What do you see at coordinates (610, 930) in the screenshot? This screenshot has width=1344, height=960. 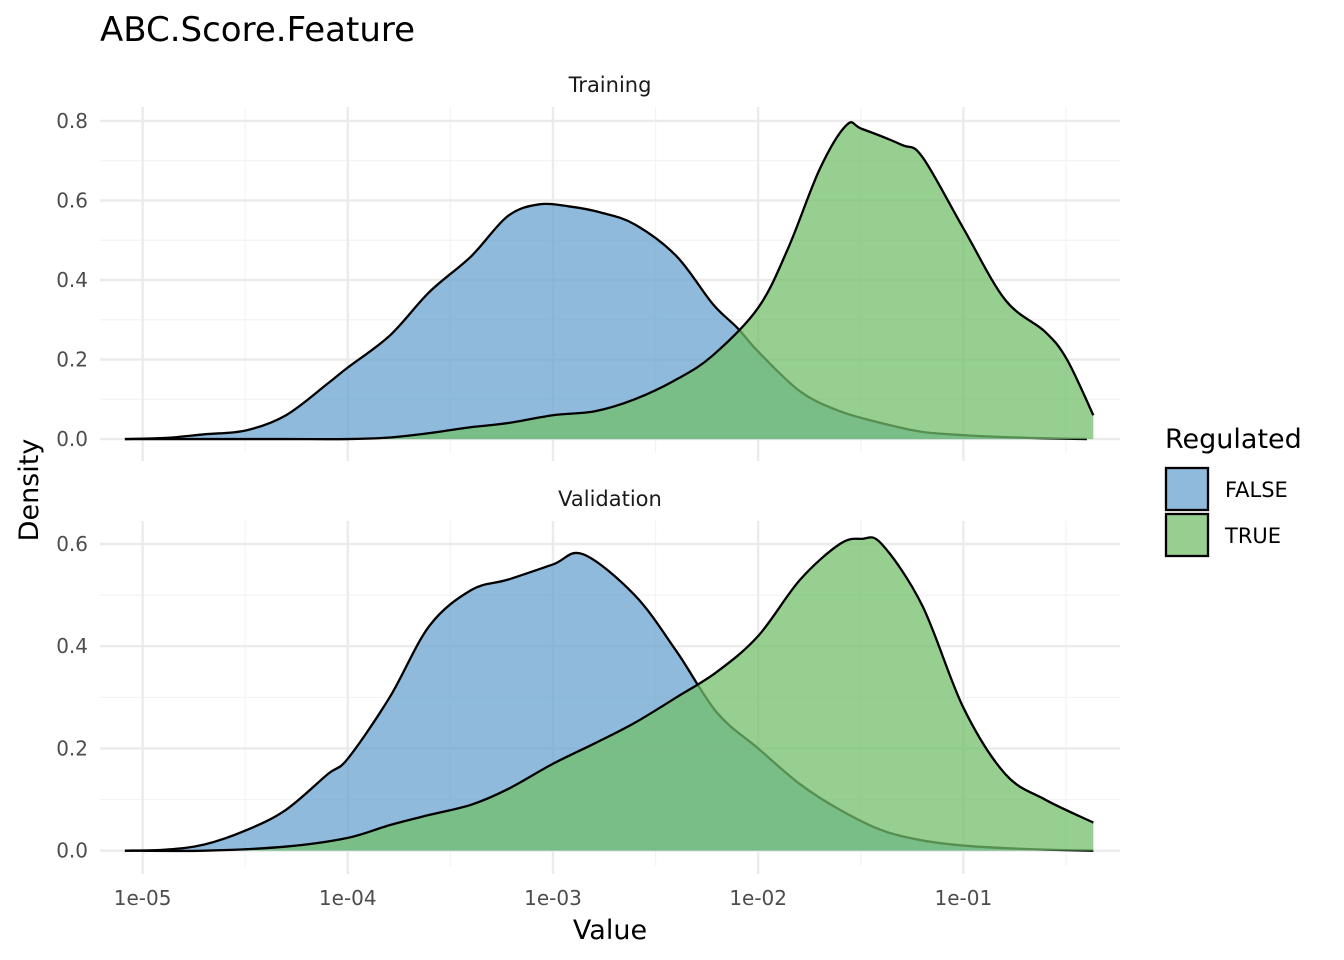 I see `x-axis-title: Value` at bounding box center [610, 930].